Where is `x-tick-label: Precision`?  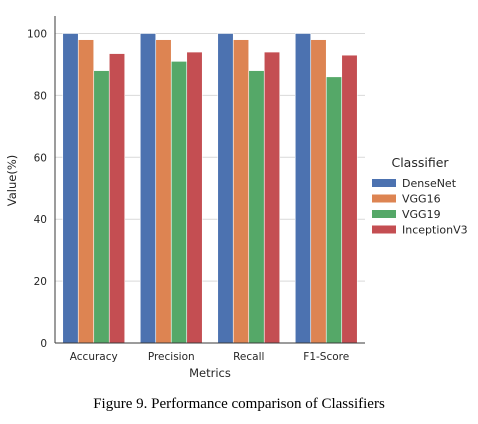 x-tick-label: Precision is located at coordinates (171, 357).